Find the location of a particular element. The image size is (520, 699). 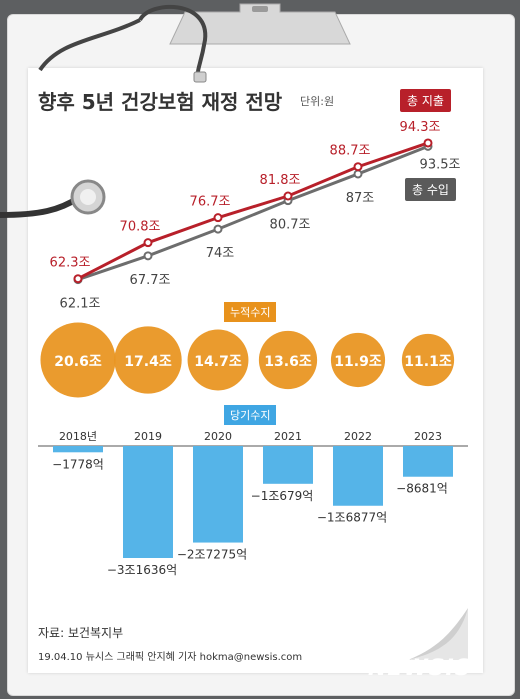

income-value-label: 67.7조 is located at coordinates (150, 280).